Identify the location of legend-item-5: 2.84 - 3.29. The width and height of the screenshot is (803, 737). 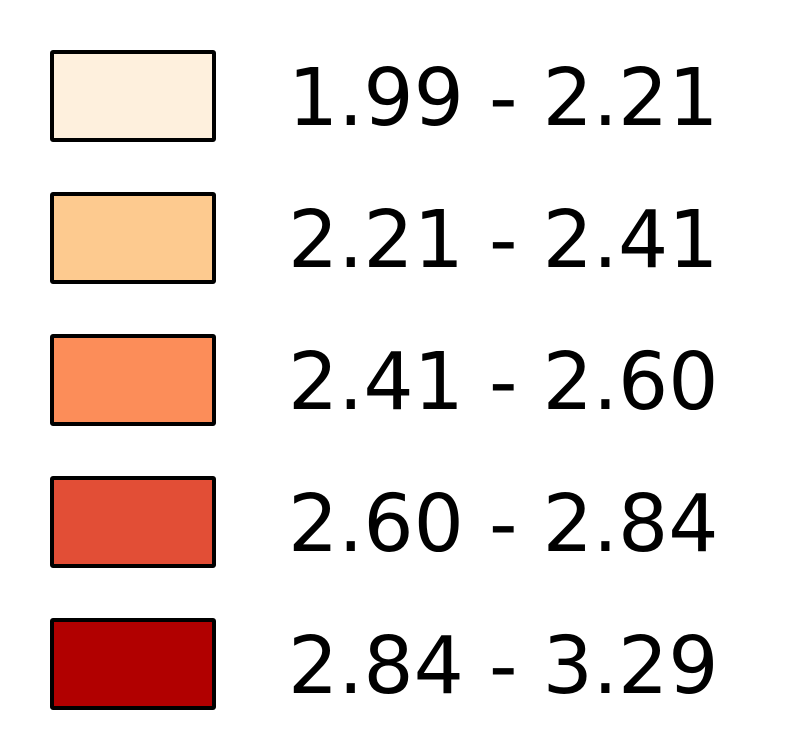
(401, 666).